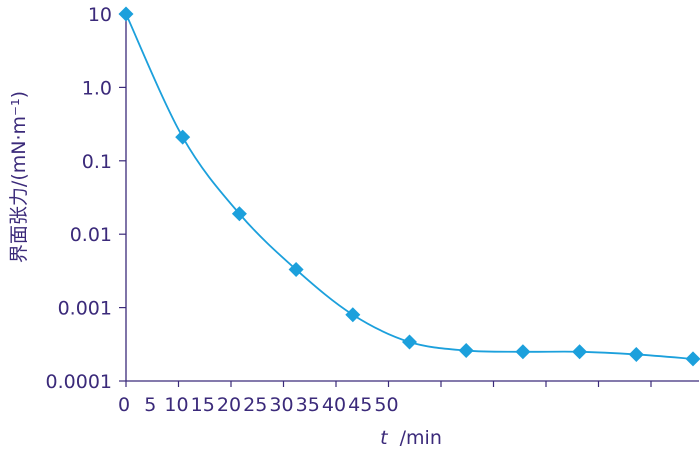 The height and width of the screenshot is (463, 700). I want to click on x-tick-label: 45, so click(360, 405).